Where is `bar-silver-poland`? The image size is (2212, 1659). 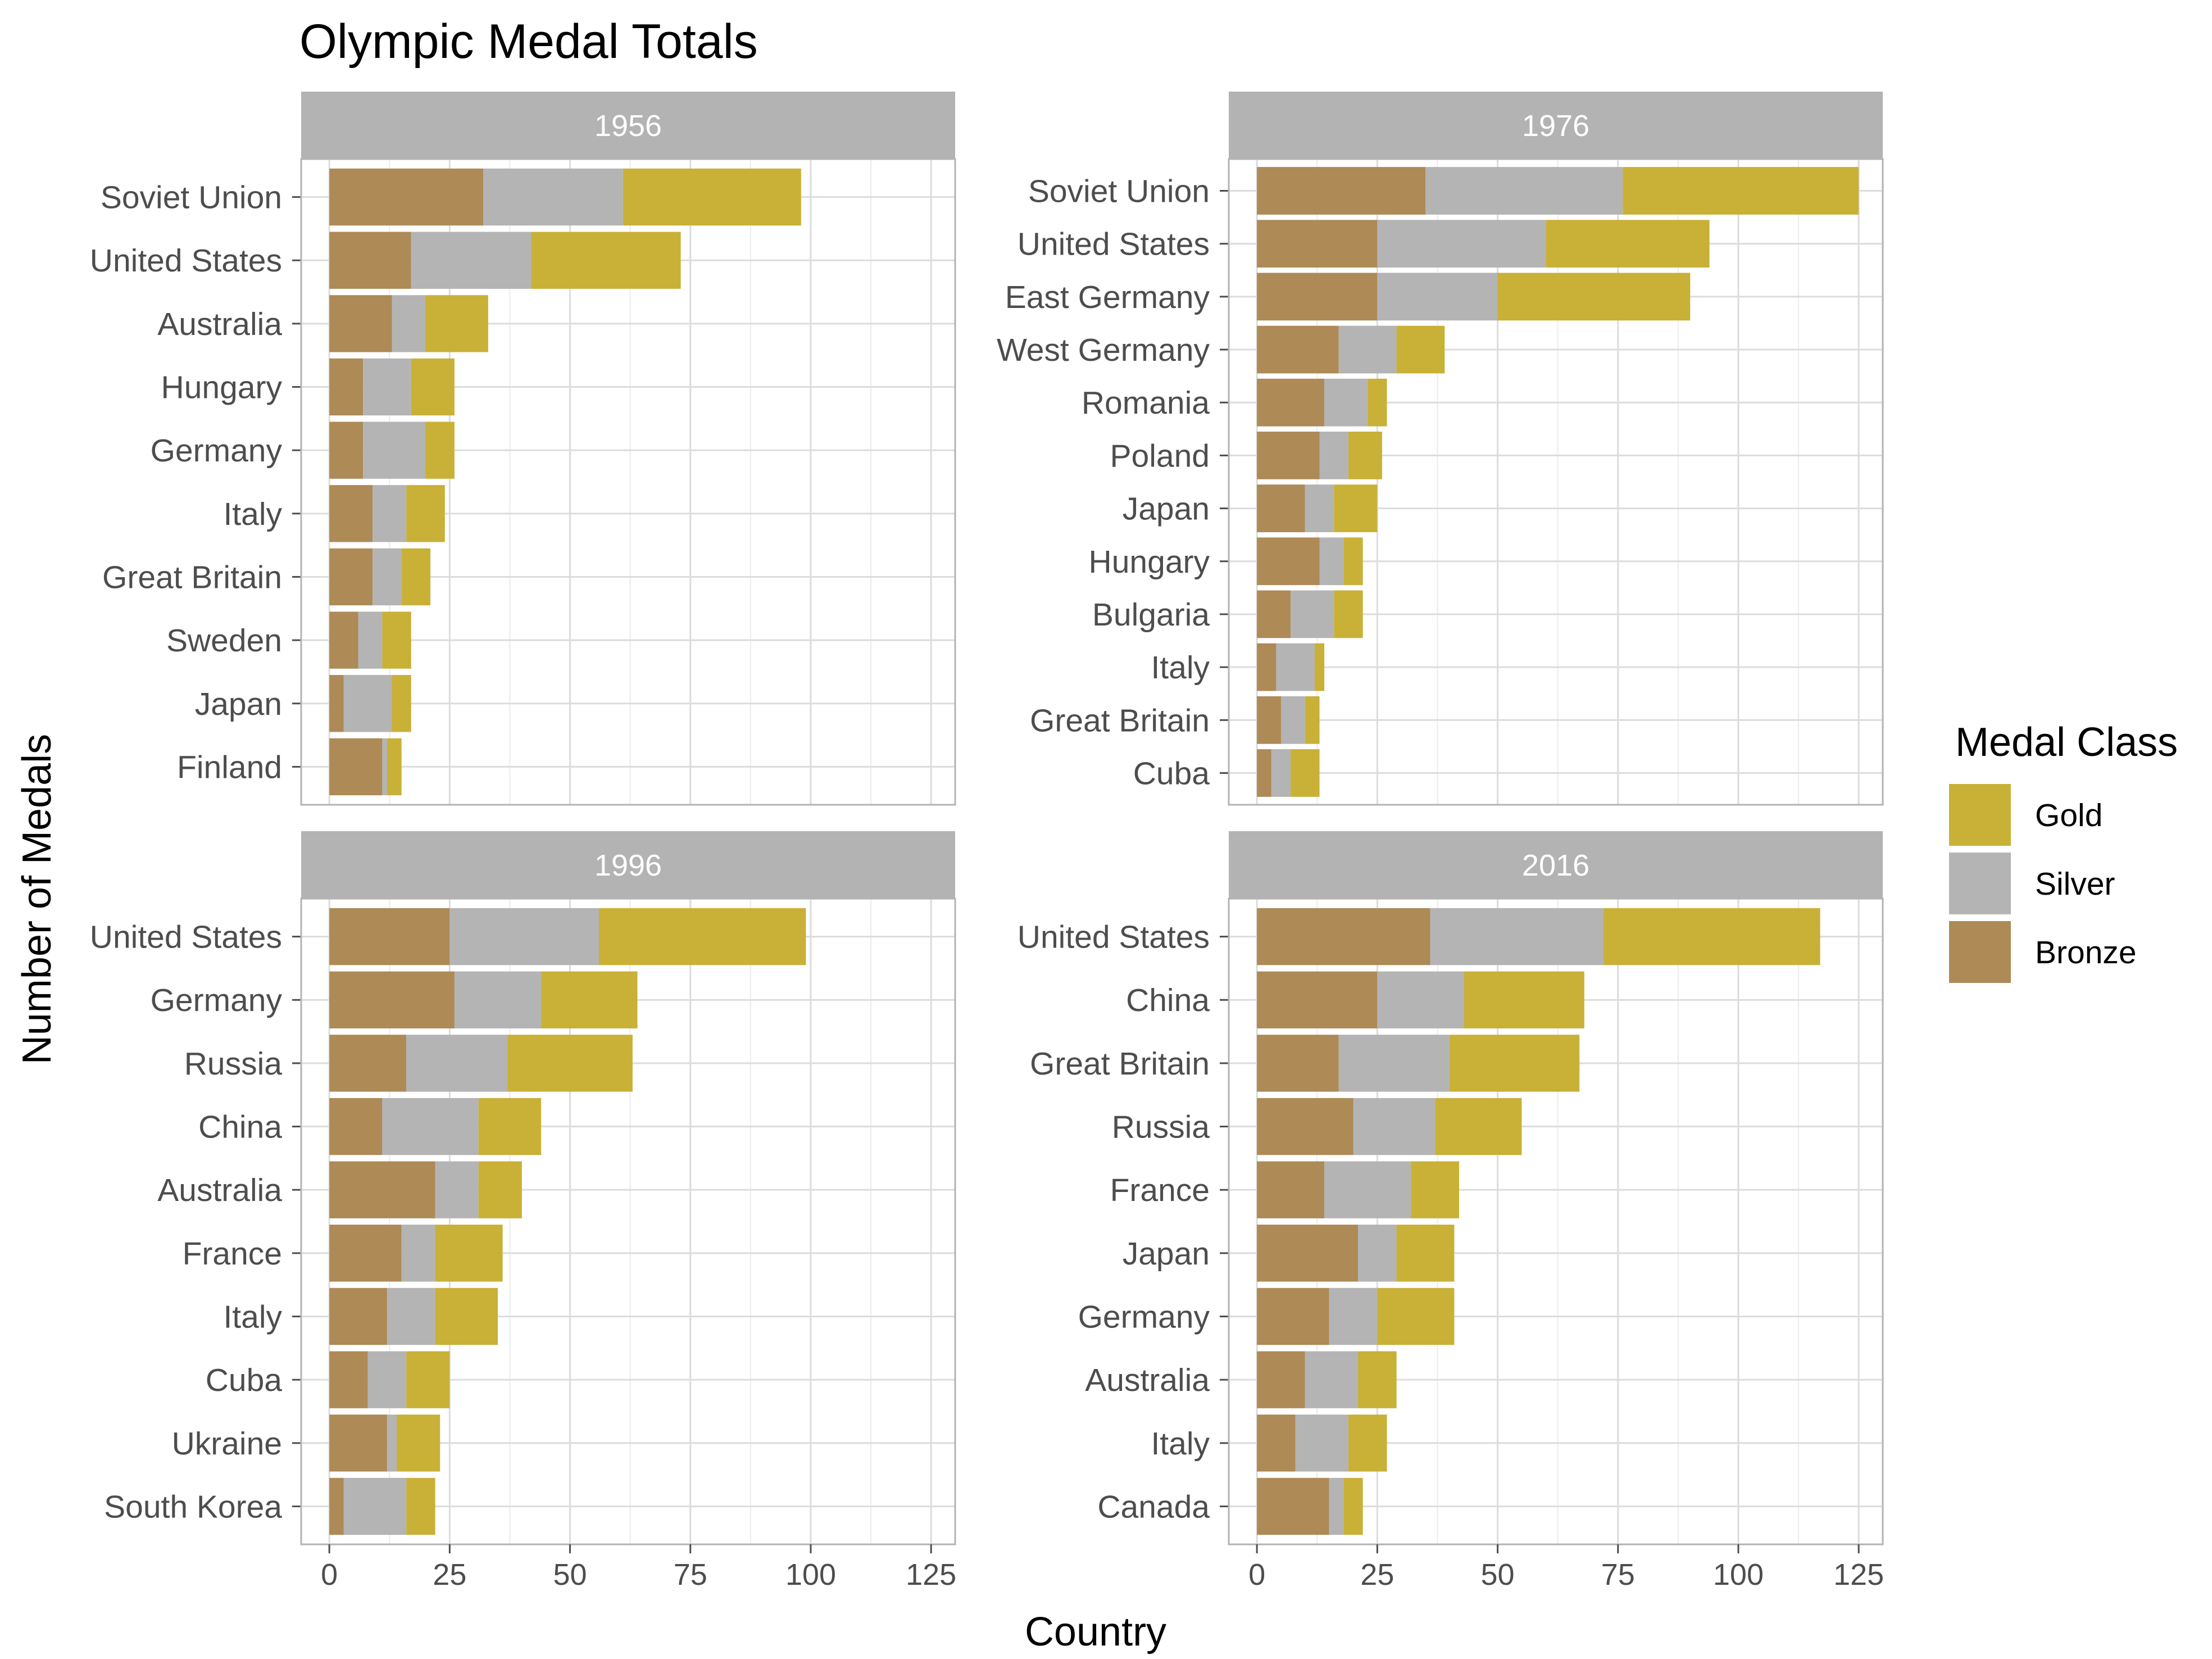
bar-silver-poland is located at coordinates (1333, 455).